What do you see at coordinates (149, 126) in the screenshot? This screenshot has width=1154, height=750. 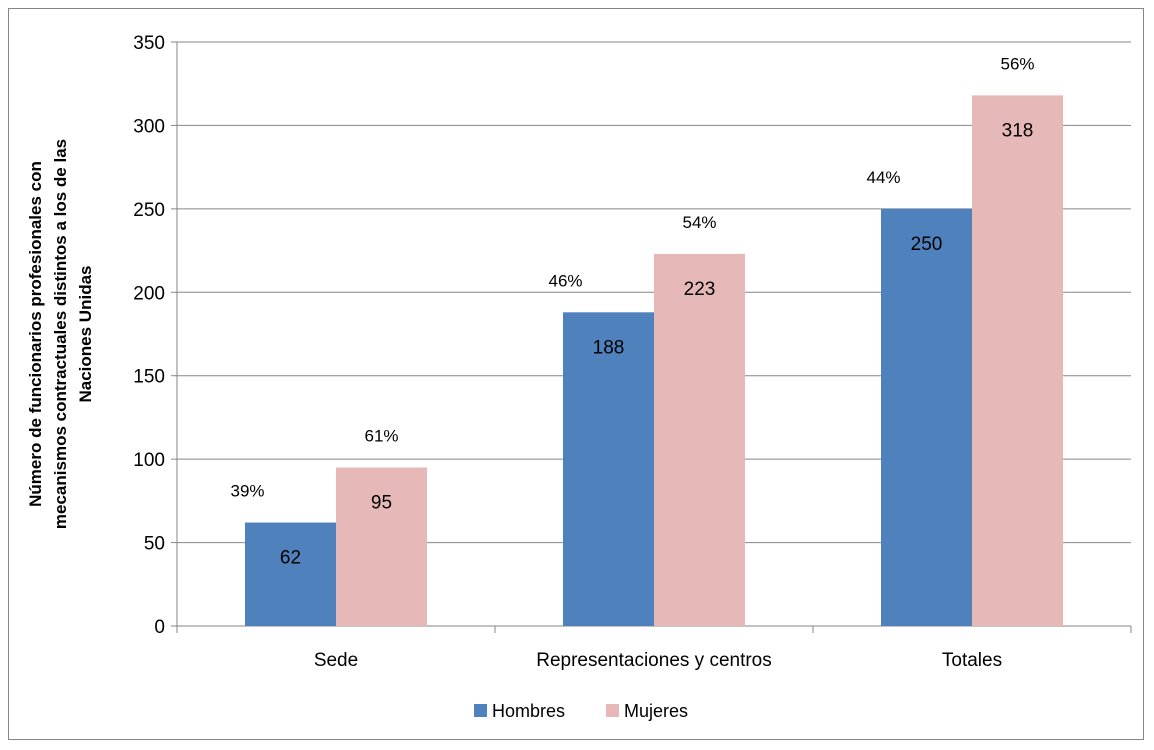 I see `y-tick-label: 300` at bounding box center [149, 126].